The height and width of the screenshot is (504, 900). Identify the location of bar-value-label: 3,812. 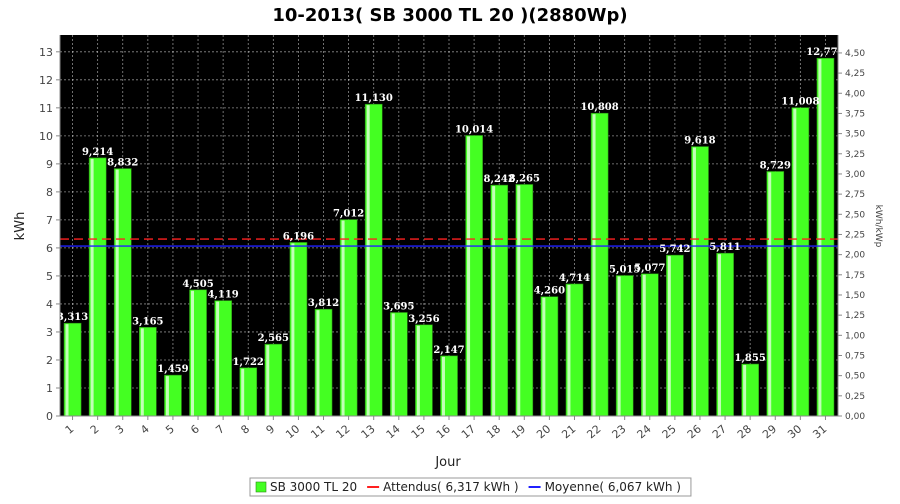
(323, 303).